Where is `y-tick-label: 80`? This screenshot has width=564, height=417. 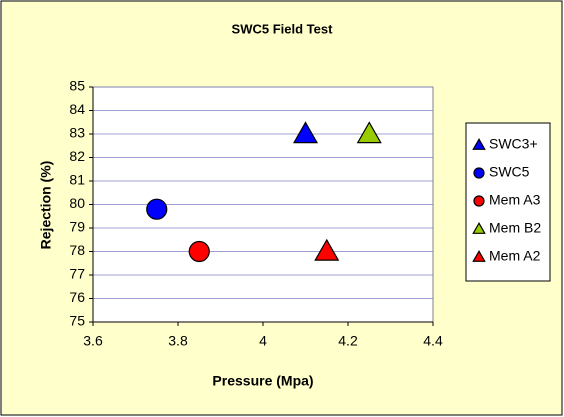
y-tick-label: 80 is located at coordinates (77, 203).